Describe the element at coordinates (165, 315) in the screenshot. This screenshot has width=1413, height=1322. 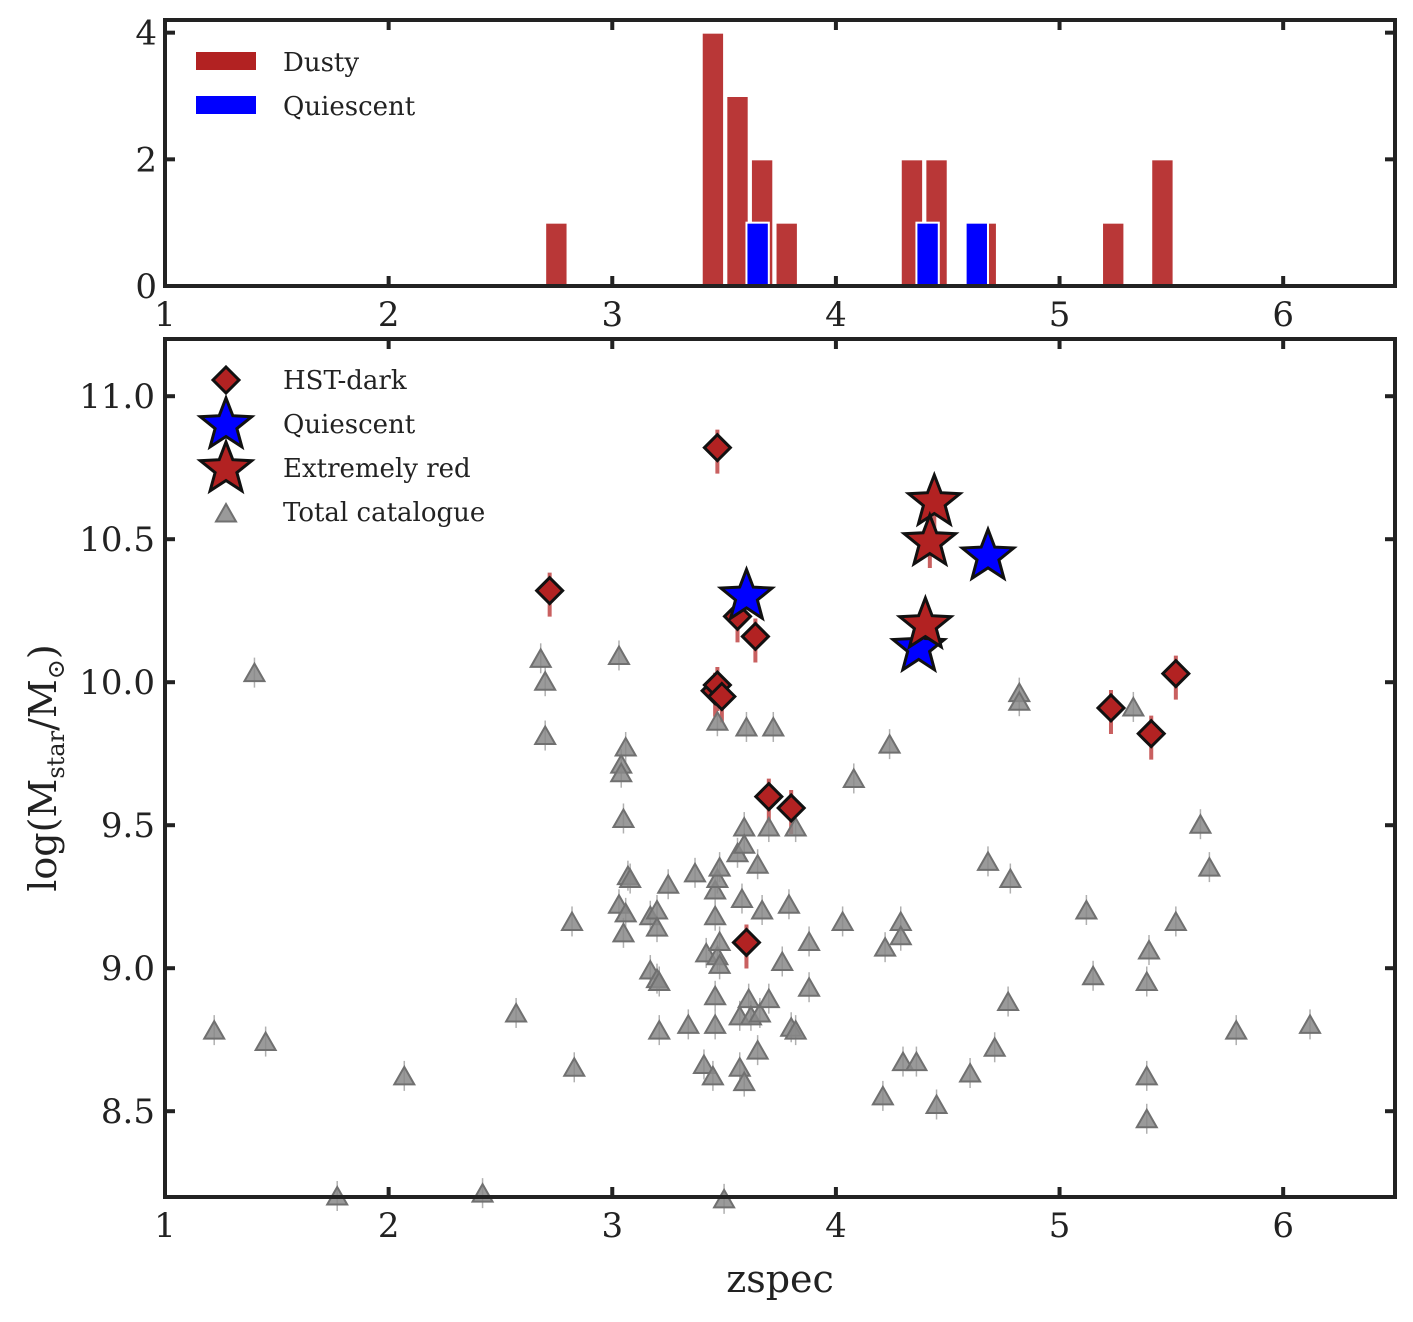
I see `hist-xtick-label: 1` at that location.